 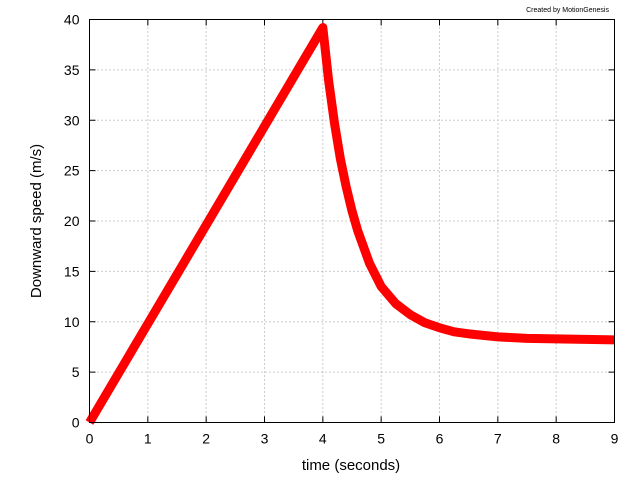 I want to click on y-tick-label: 0, so click(x=76, y=423).